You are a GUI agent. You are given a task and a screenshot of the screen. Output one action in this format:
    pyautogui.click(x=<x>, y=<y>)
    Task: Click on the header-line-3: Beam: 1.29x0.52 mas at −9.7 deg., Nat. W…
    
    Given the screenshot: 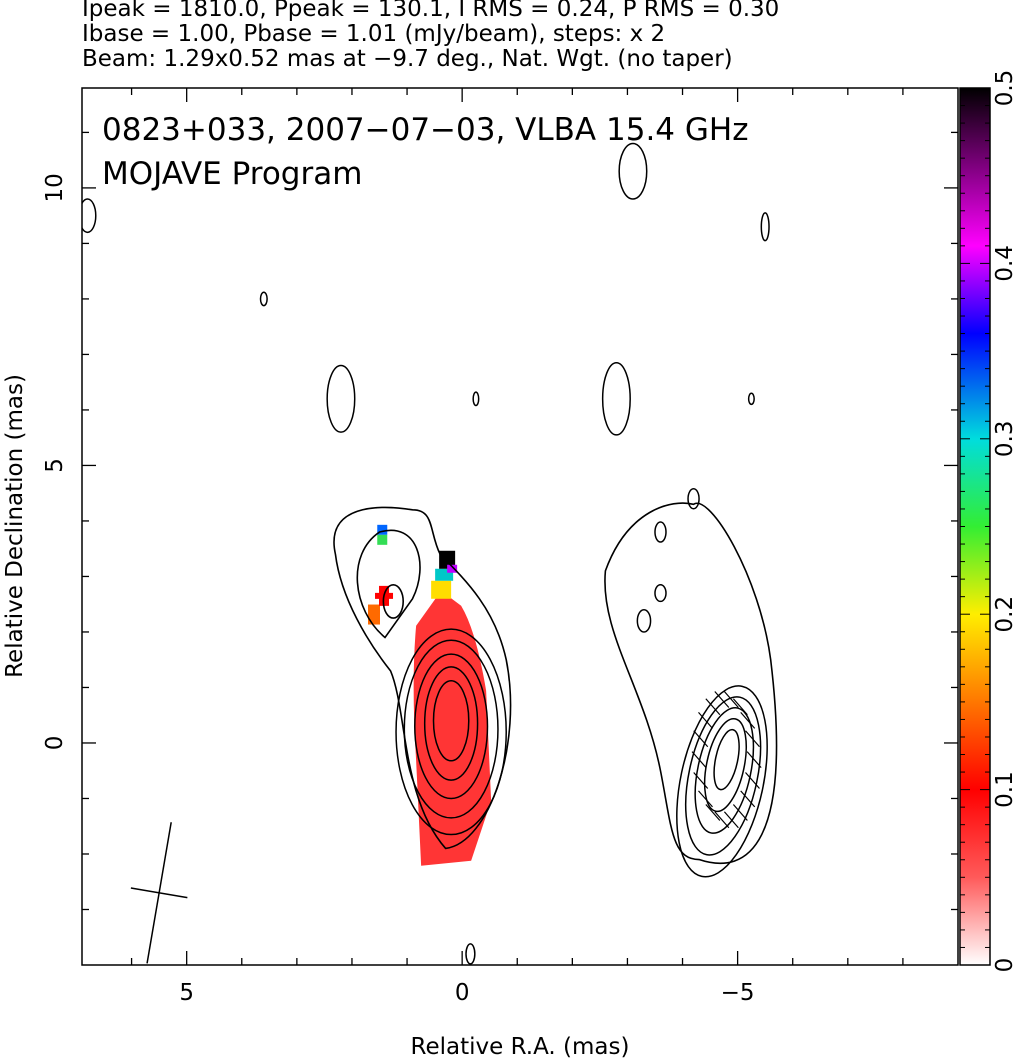 What is the action you would take?
    pyautogui.click(x=407, y=59)
    